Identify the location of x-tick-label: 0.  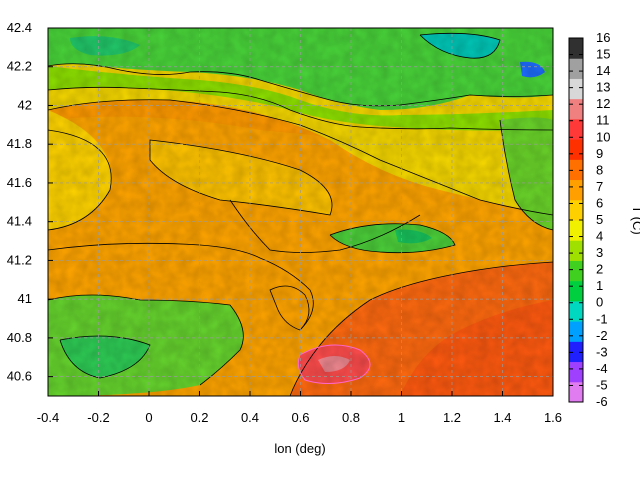
(148, 417).